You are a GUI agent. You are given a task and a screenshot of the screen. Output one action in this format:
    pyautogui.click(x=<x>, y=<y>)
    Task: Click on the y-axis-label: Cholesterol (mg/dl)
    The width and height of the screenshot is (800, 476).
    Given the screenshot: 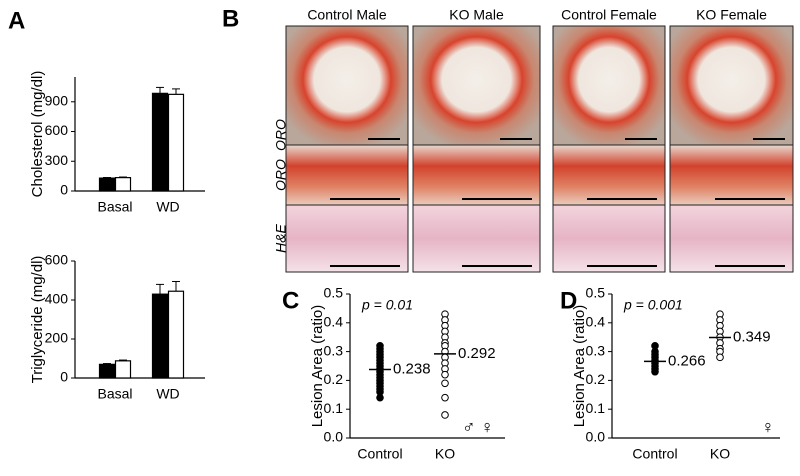 What is the action you would take?
    pyautogui.click(x=37, y=134)
    